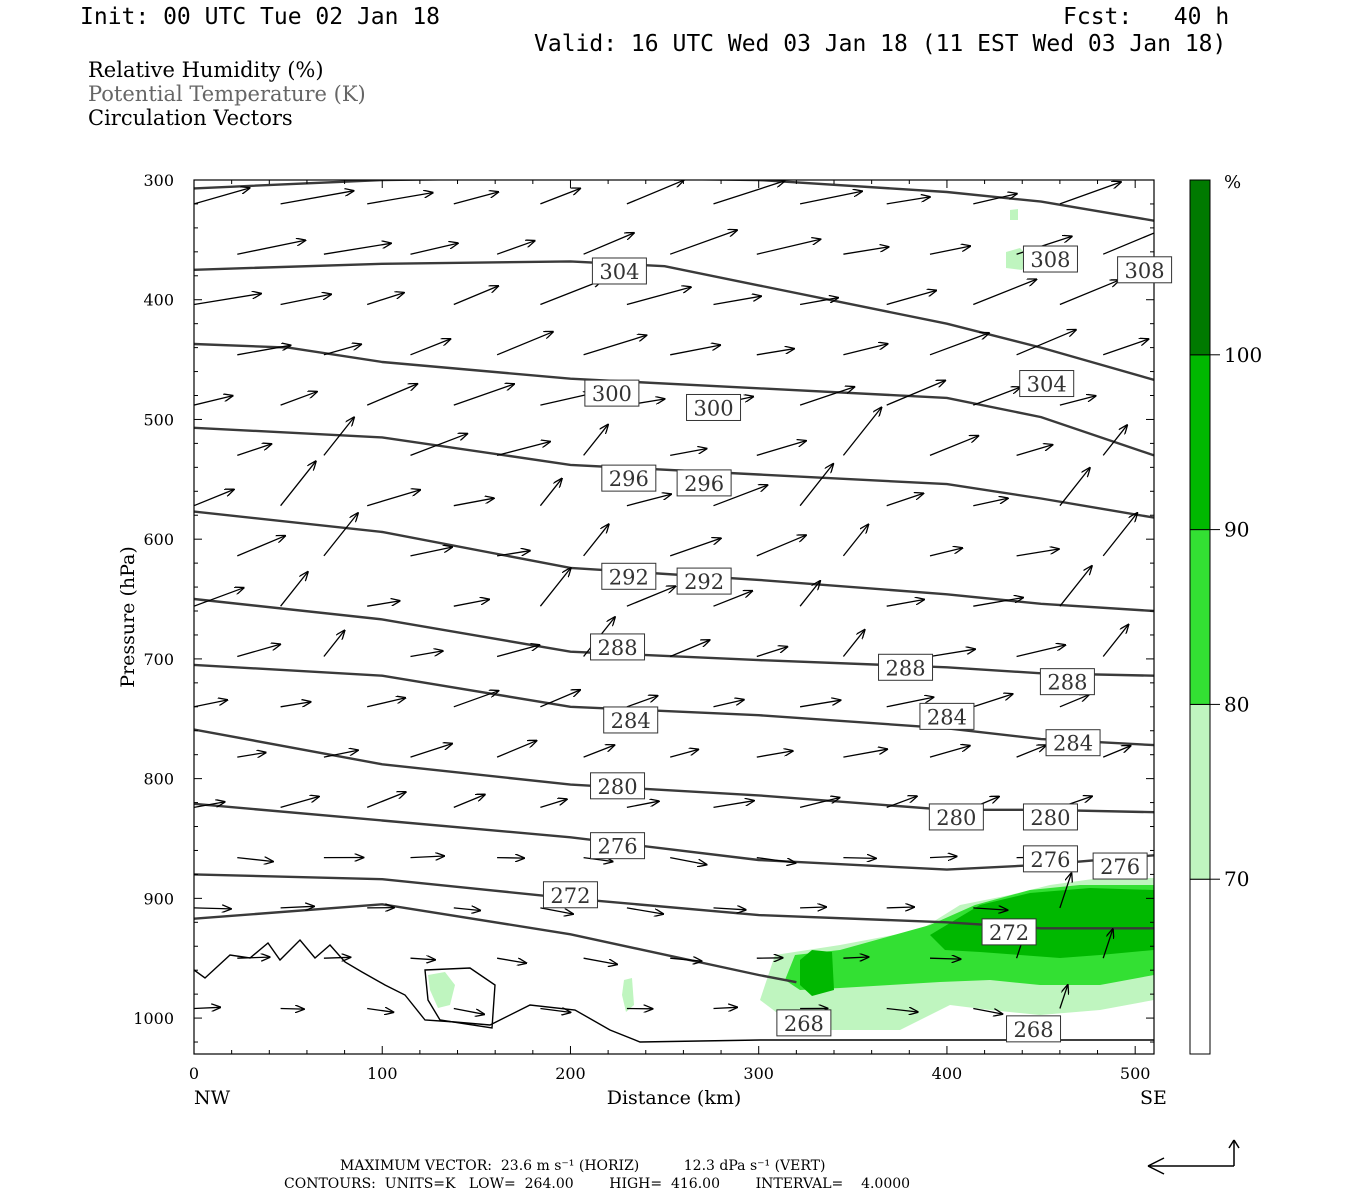 The image size is (1350, 1200). I want to click on terrain-outline, so click(674, 990).